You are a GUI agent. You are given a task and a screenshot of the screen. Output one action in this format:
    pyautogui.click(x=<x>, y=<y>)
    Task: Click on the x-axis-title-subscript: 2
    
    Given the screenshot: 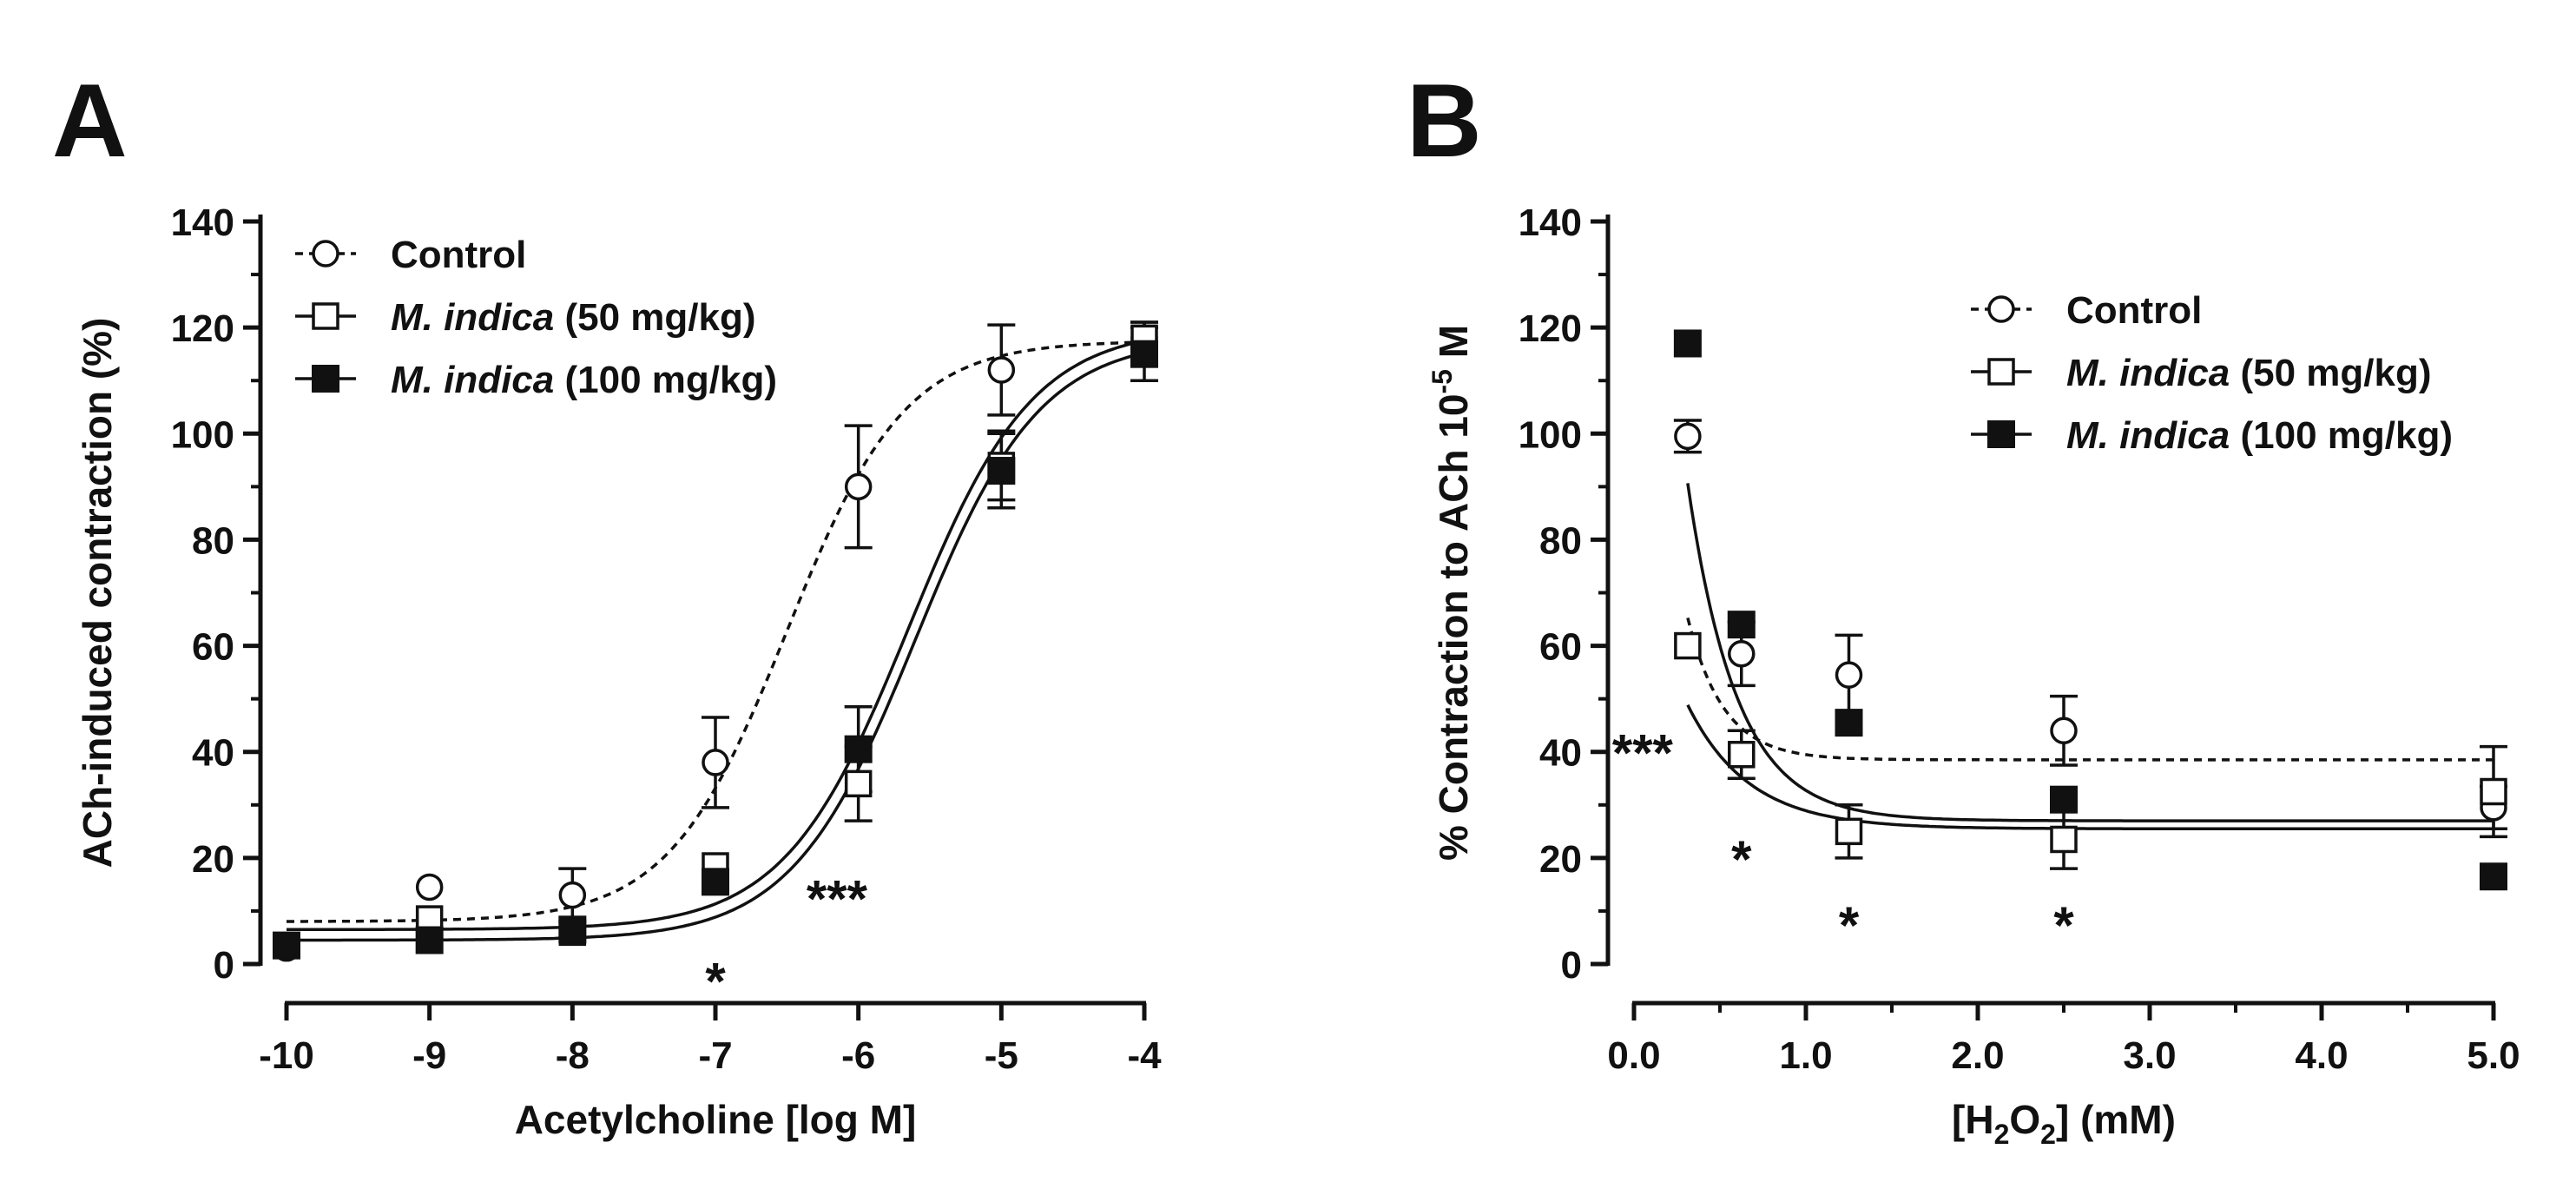 What is the action you would take?
    pyautogui.click(x=2048, y=1135)
    